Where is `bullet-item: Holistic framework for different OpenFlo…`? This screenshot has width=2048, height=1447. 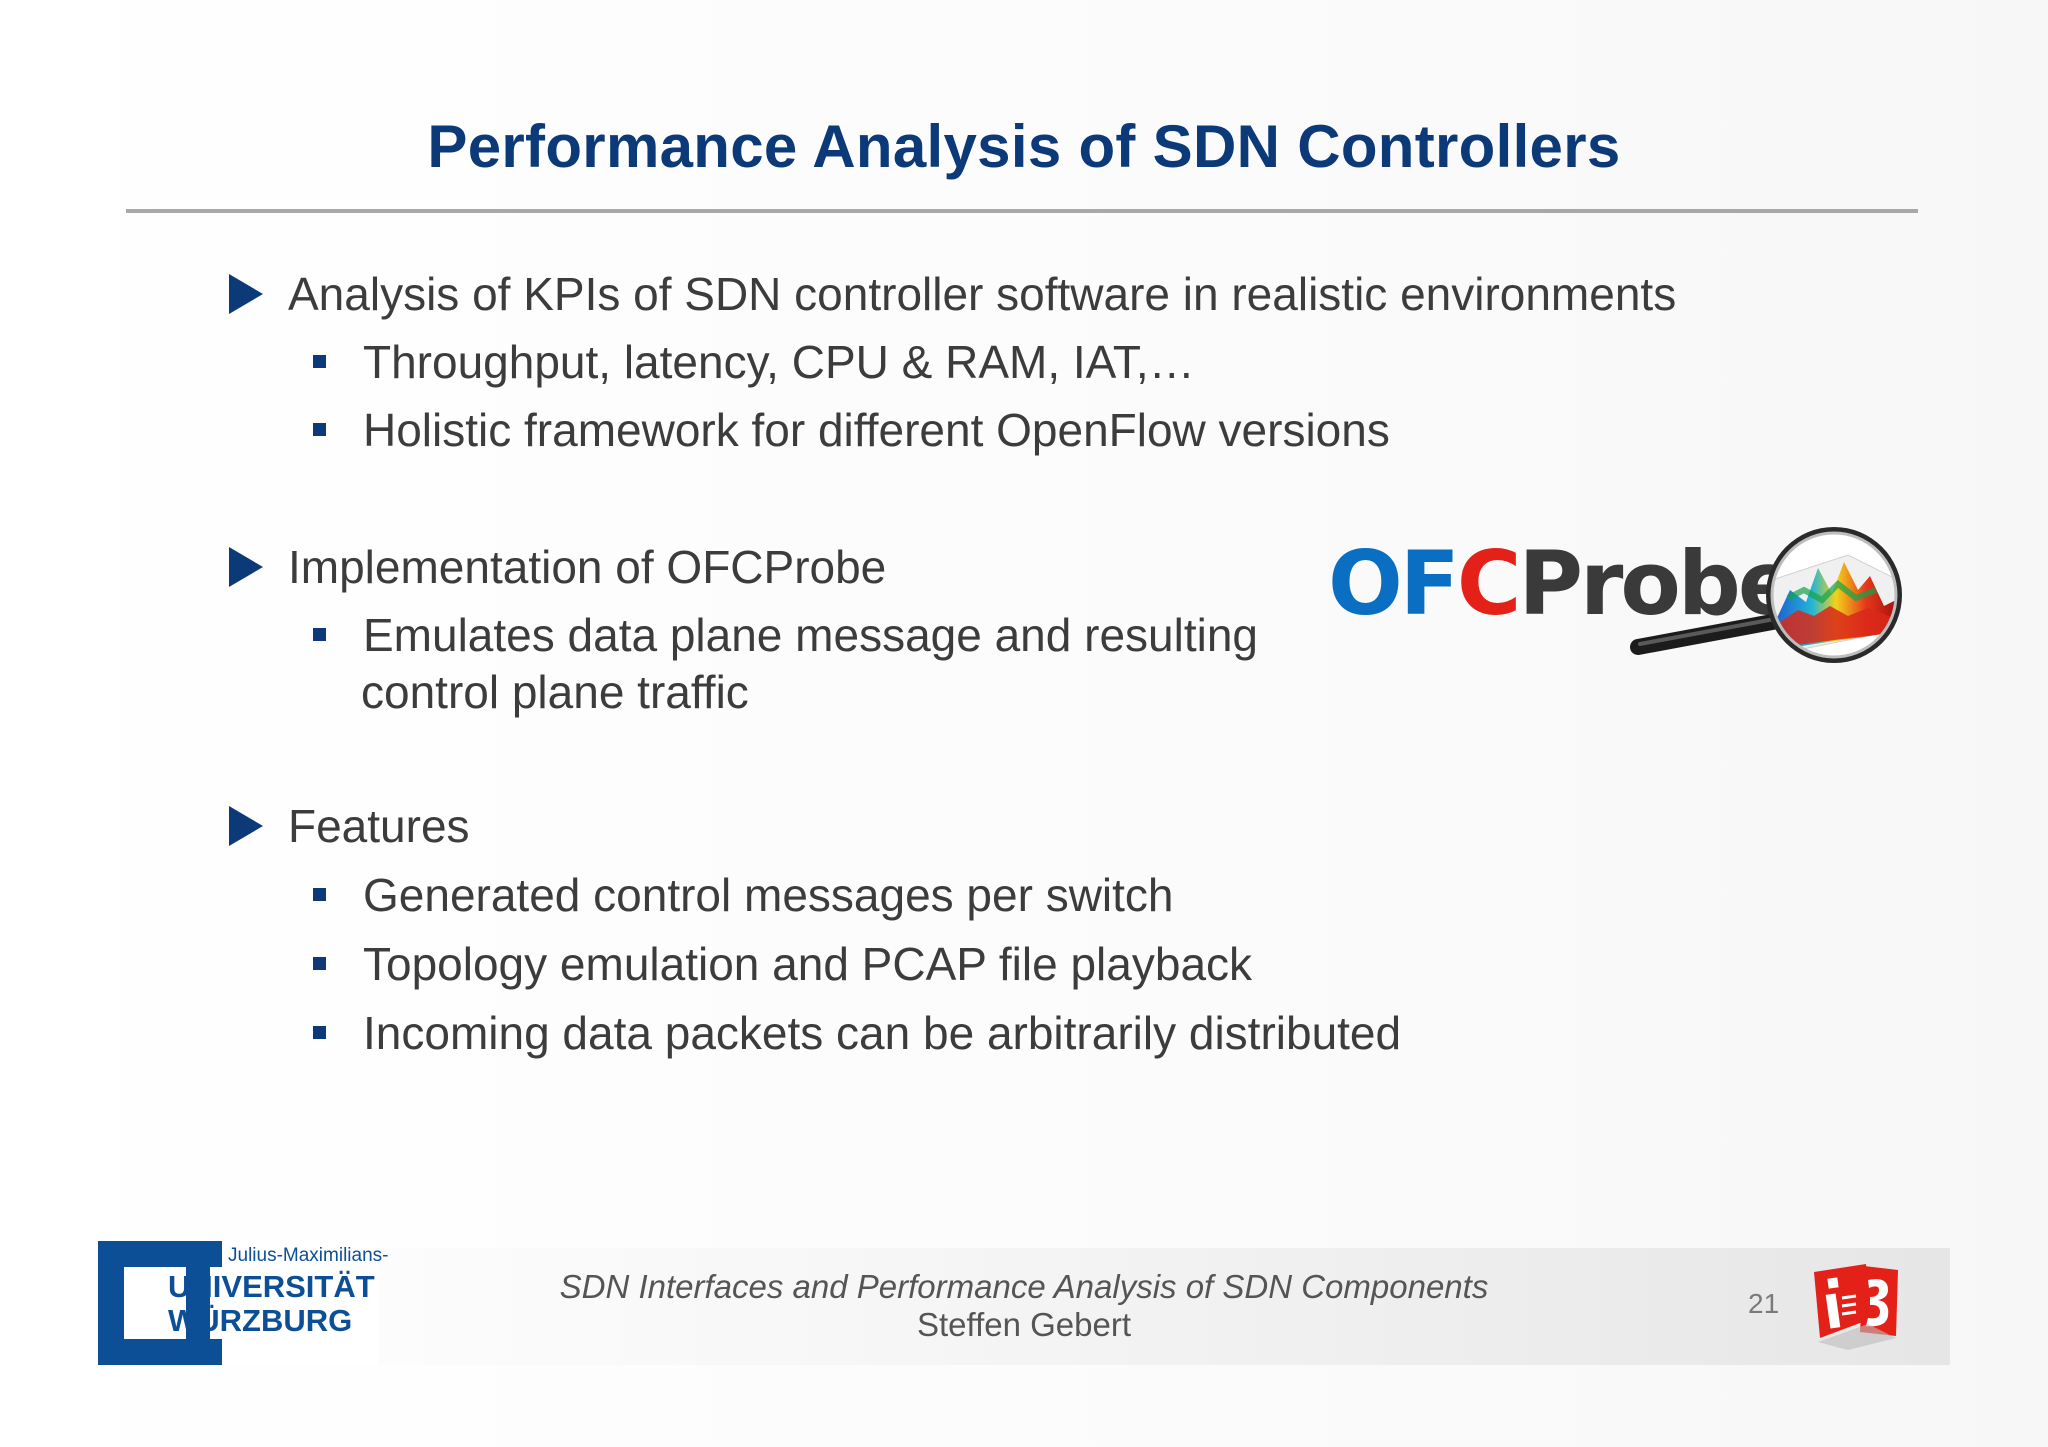
bullet-item: Holistic framework for different OpenFlo… is located at coordinates (876, 430).